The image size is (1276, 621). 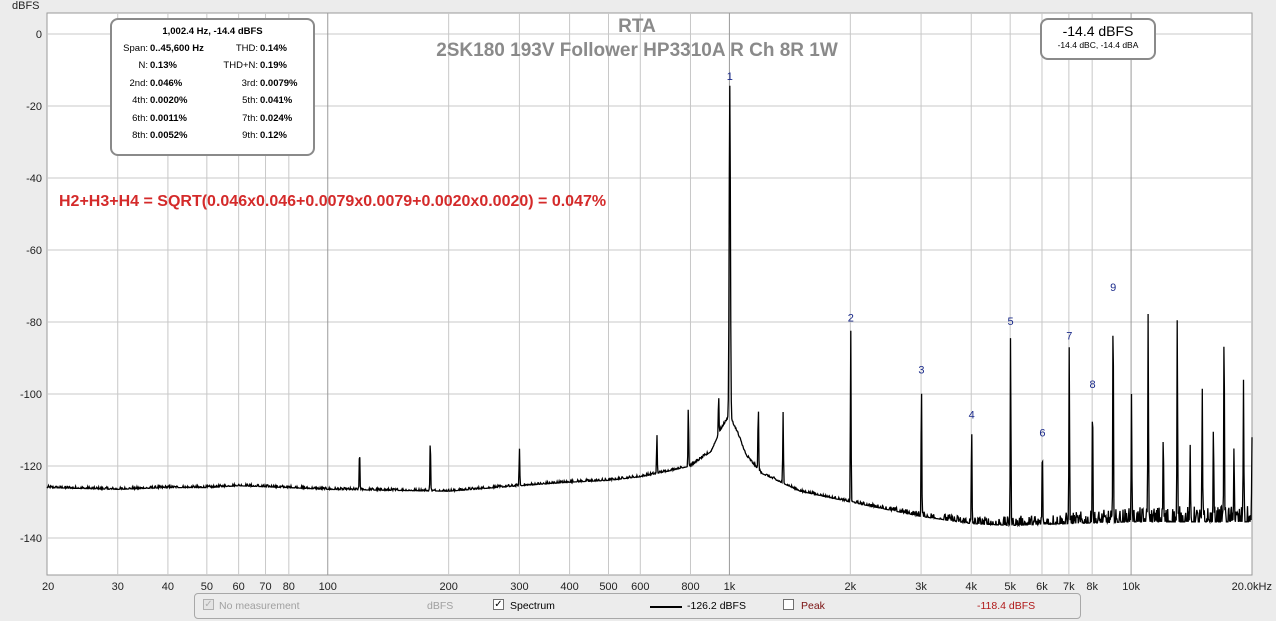 I want to click on y-tick-label: -20, so click(x=34, y=107).